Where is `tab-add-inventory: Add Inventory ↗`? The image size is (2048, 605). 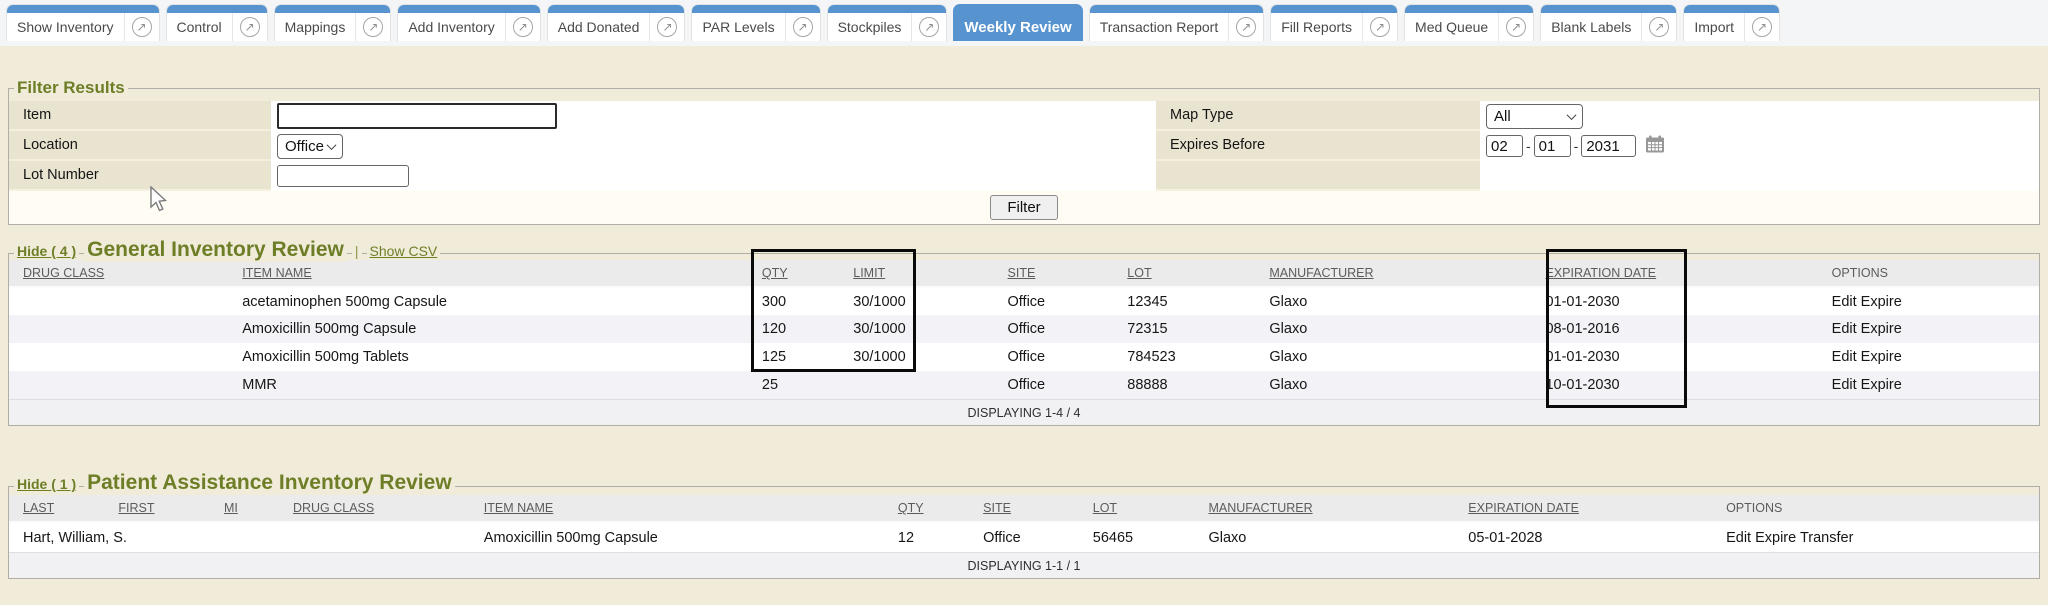 tab-add-inventory: Add Inventory ↗ is located at coordinates (469, 22).